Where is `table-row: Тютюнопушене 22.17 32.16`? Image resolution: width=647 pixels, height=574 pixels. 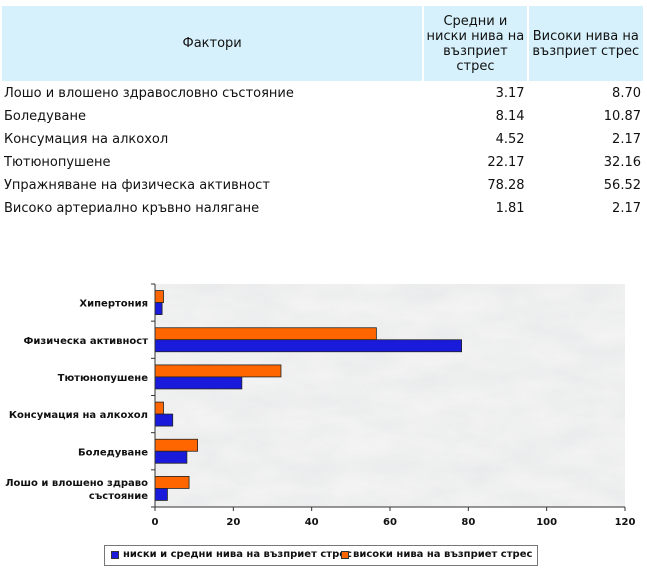
table-row: Тютюнопушене 22.17 32.16 is located at coordinates (322, 162).